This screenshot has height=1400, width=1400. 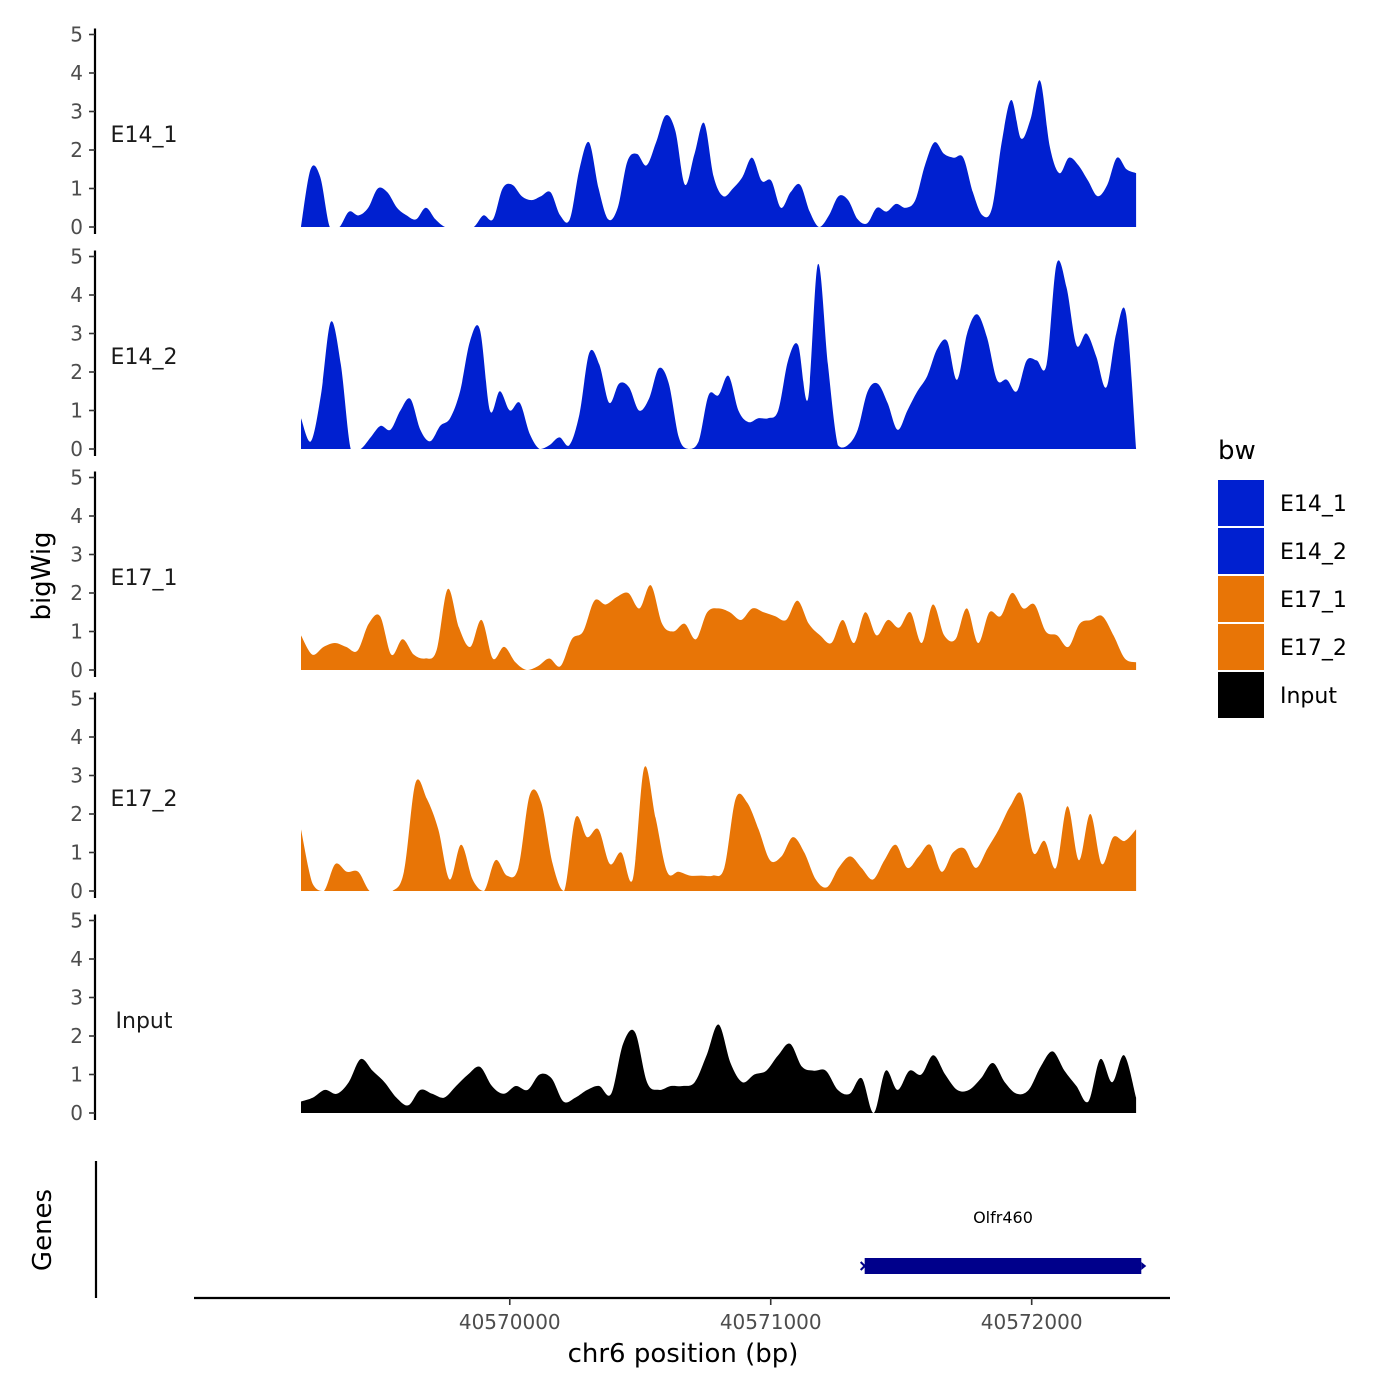 What do you see at coordinates (1308, 696) in the screenshot?
I see `legend-label: Input` at bounding box center [1308, 696].